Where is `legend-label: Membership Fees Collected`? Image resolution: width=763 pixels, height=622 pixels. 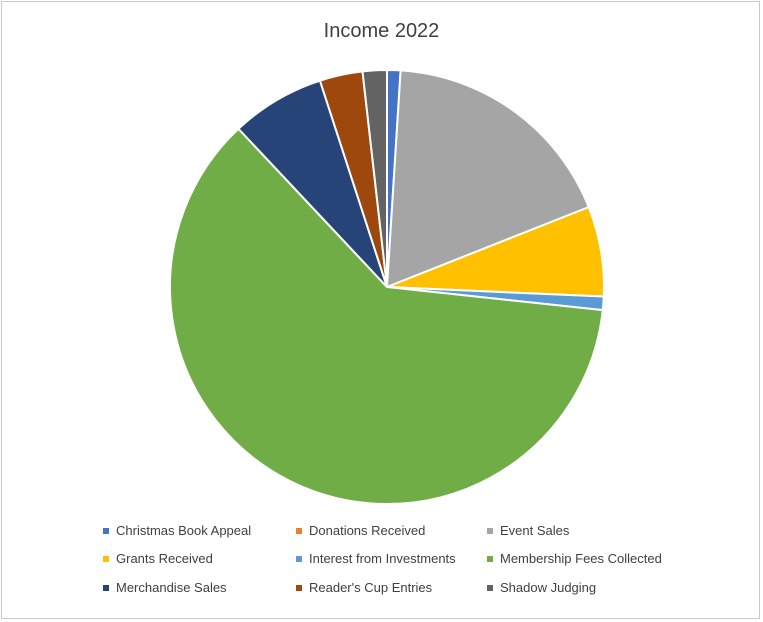 legend-label: Membership Fees Collected is located at coordinates (581, 558).